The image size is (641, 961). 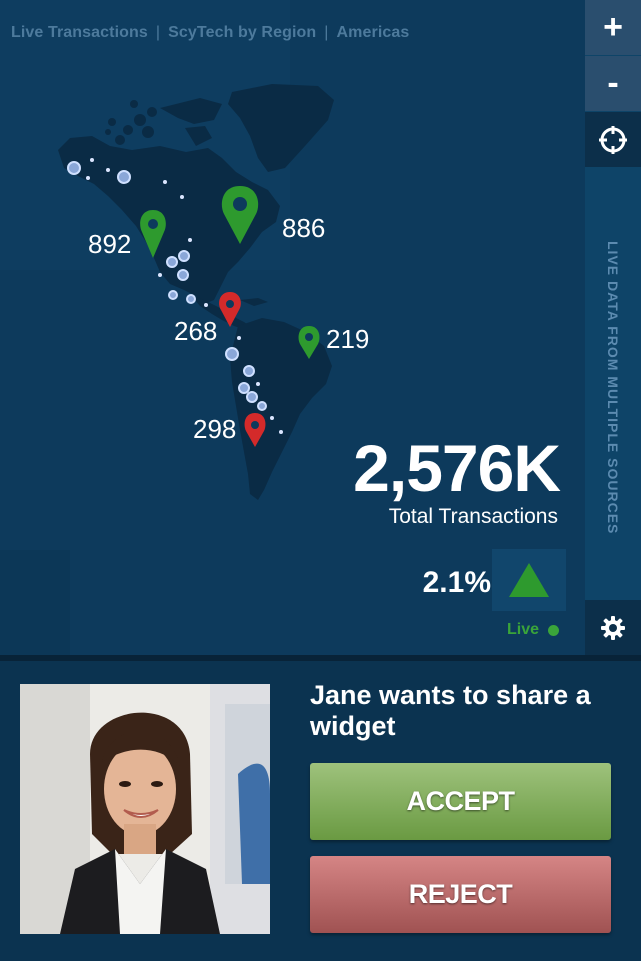 What do you see at coordinates (281, 128) in the screenshot?
I see `greenland-landmass` at bounding box center [281, 128].